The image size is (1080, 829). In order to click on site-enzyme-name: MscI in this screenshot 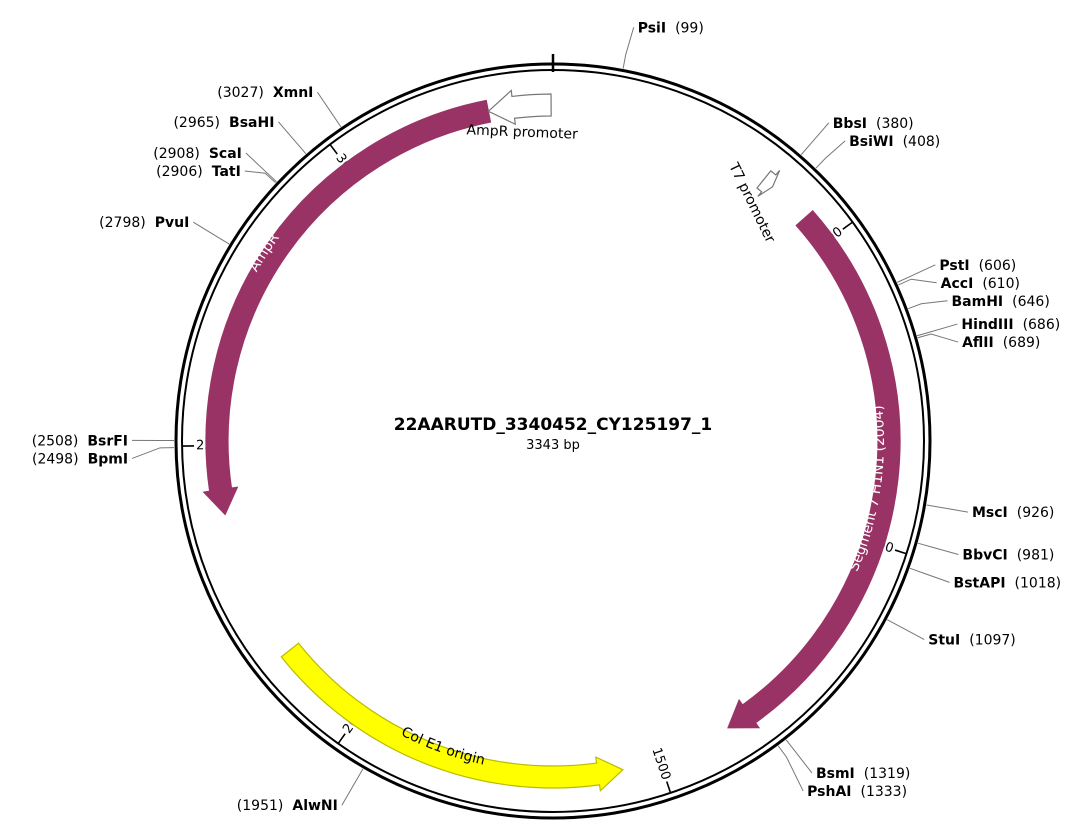, I will do `click(990, 513)`.